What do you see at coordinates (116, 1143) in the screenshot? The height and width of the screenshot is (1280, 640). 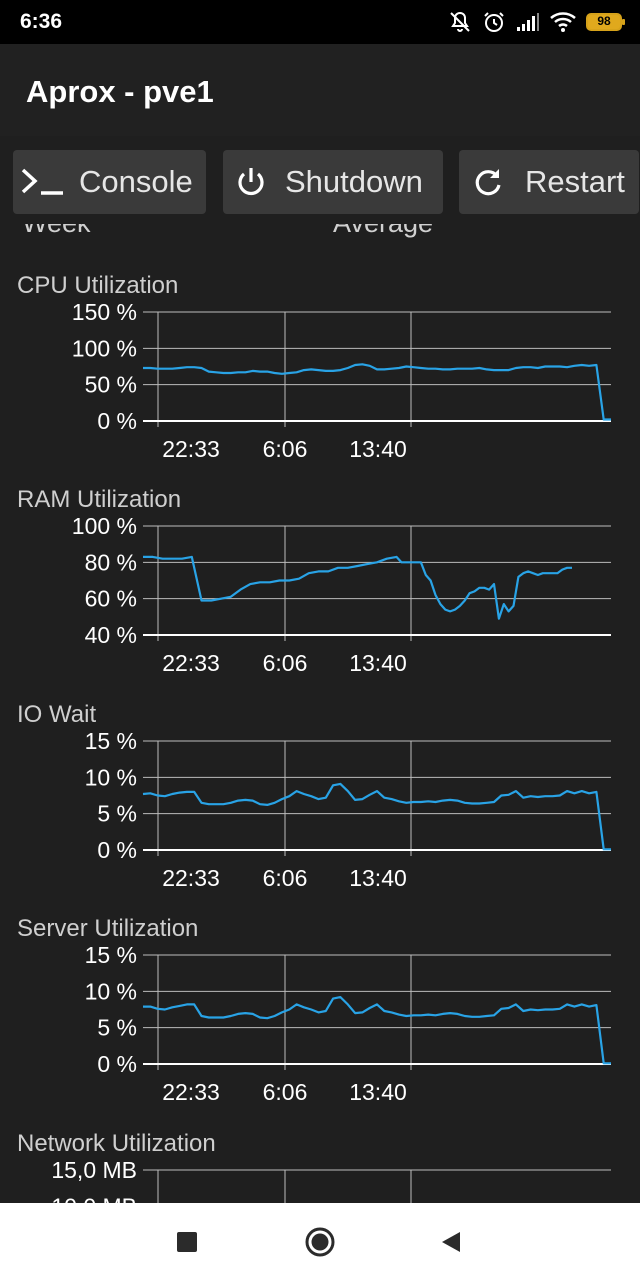 I see `chart-title: Network Utilization` at bounding box center [116, 1143].